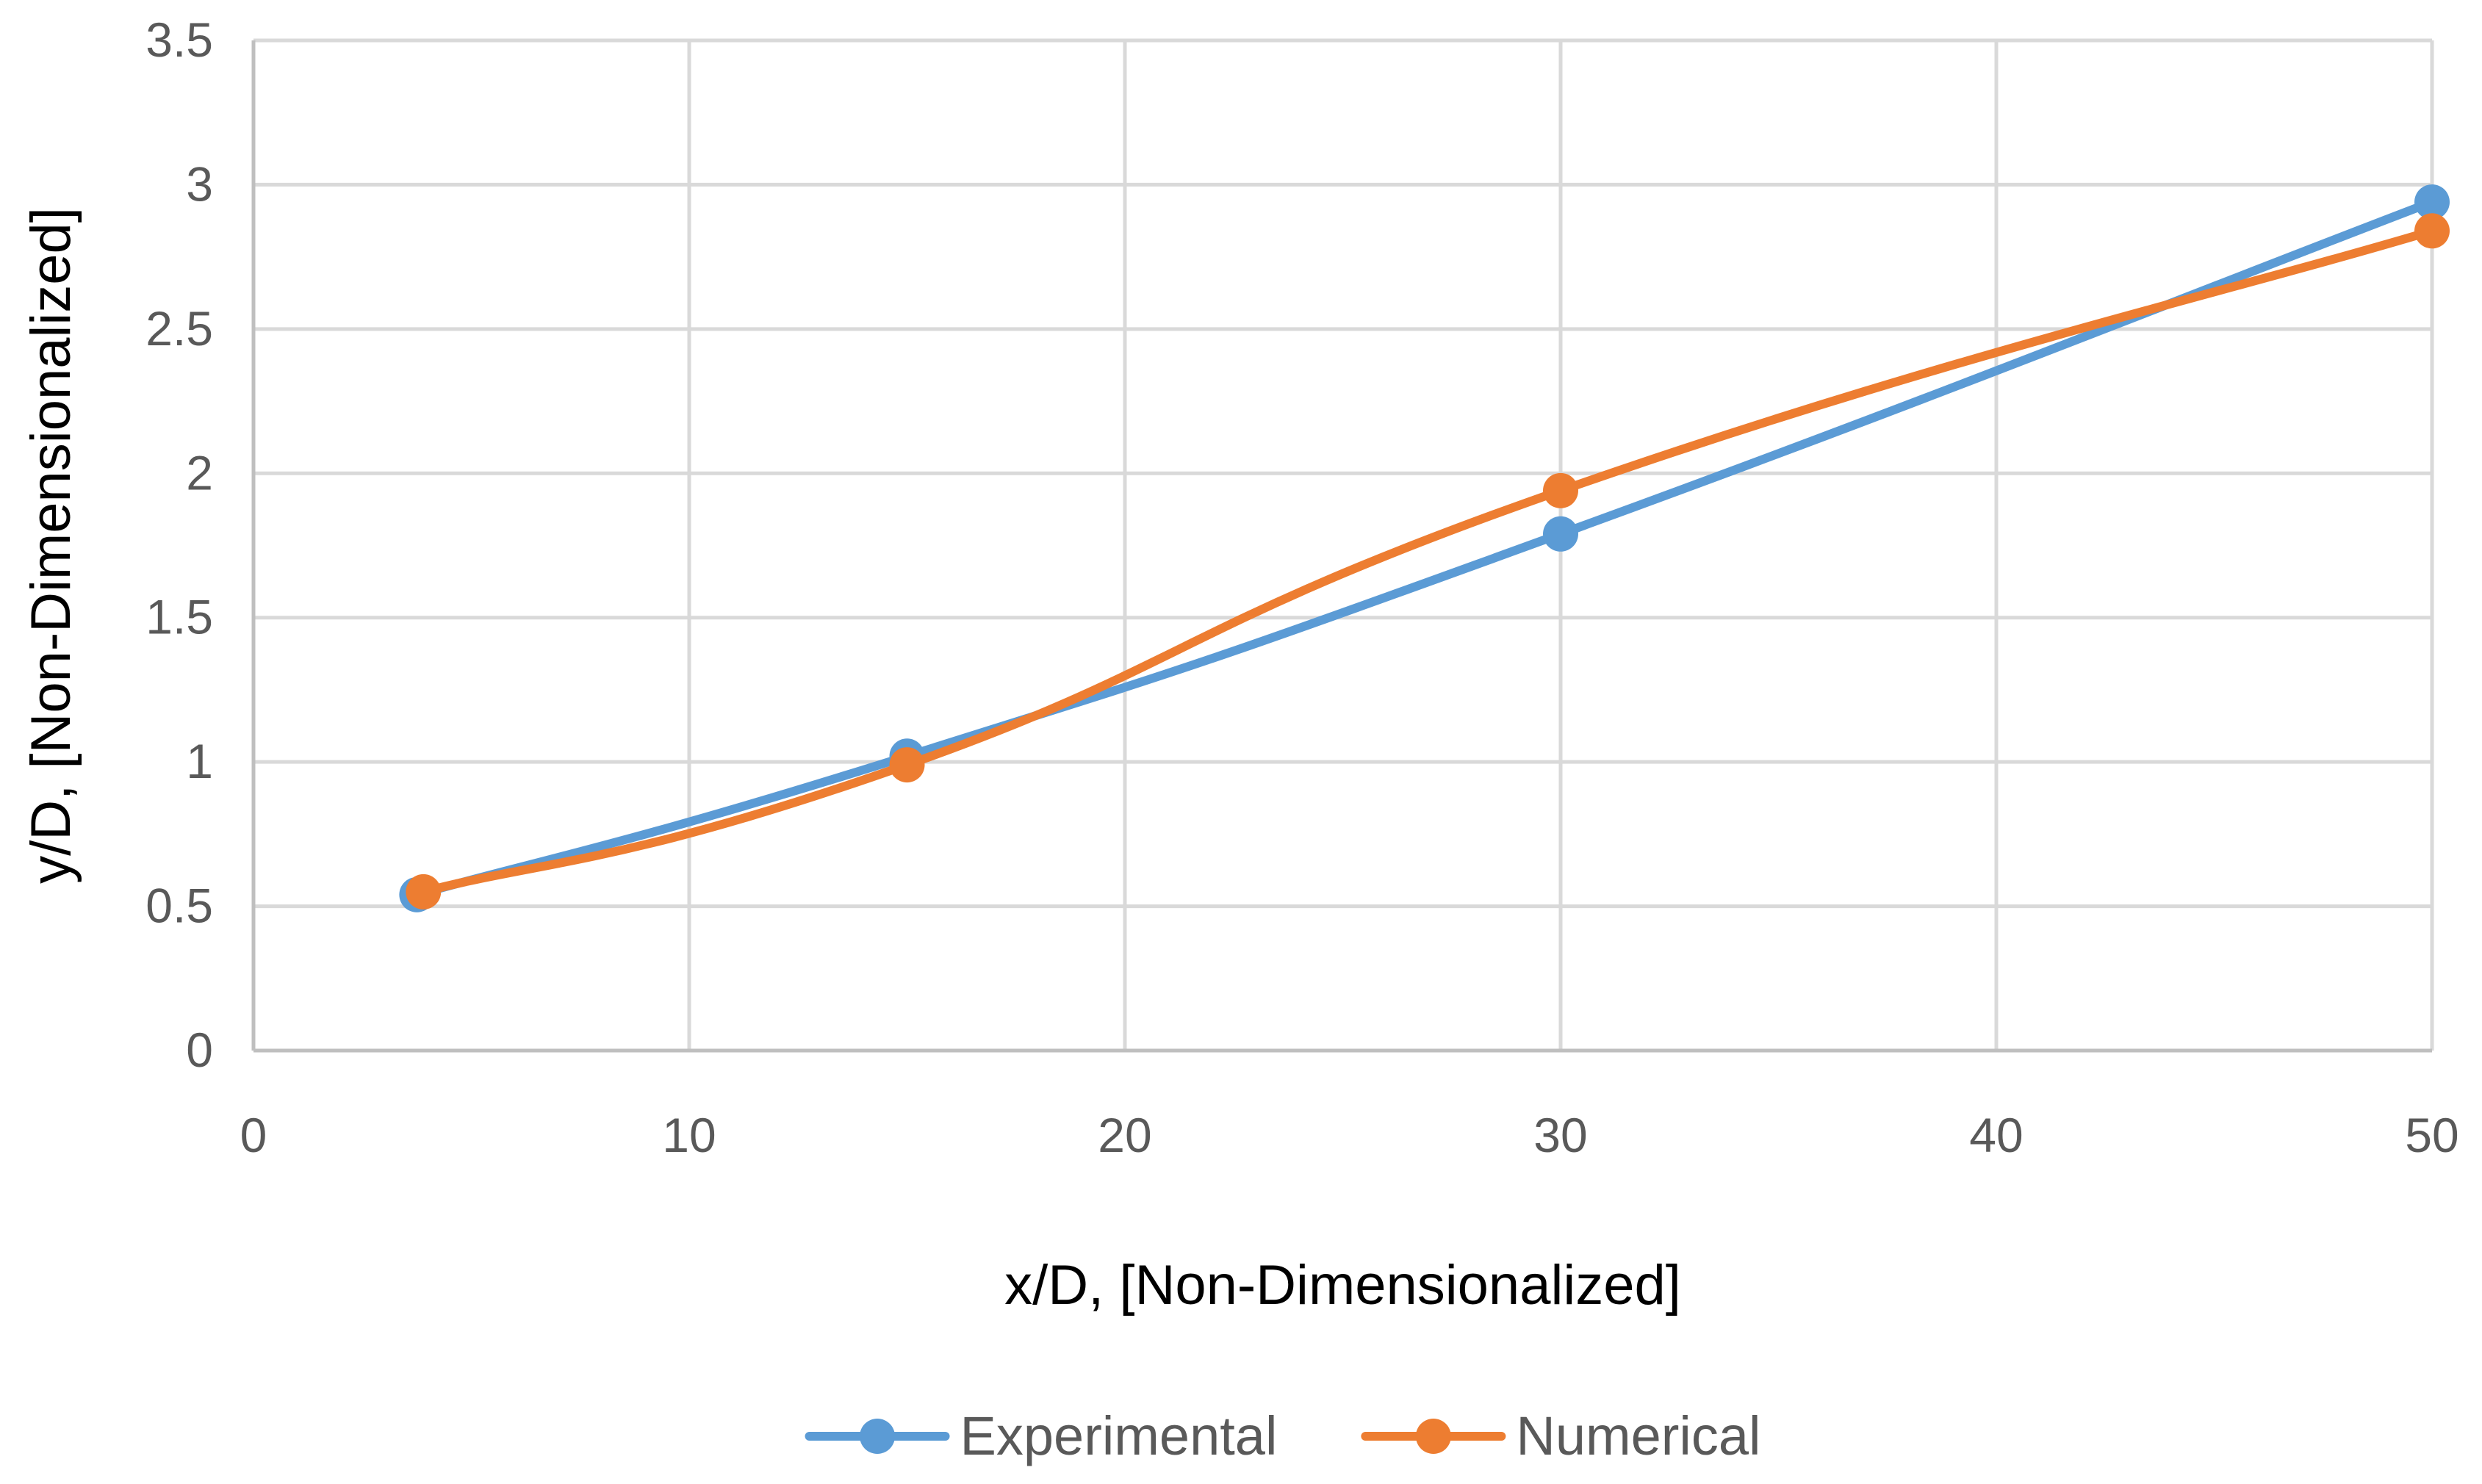  What do you see at coordinates (253, 1135) in the screenshot?
I see `x-tick-label: 0` at bounding box center [253, 1135].